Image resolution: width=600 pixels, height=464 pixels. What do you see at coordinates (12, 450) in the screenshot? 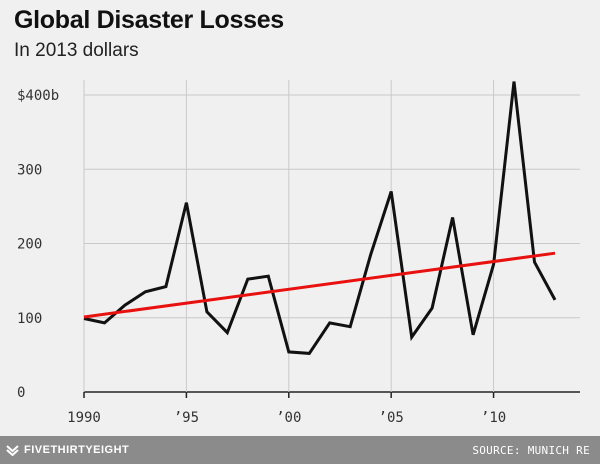
I see `fivethirtyeight-logo-icon` at bounding box center [12, 450].